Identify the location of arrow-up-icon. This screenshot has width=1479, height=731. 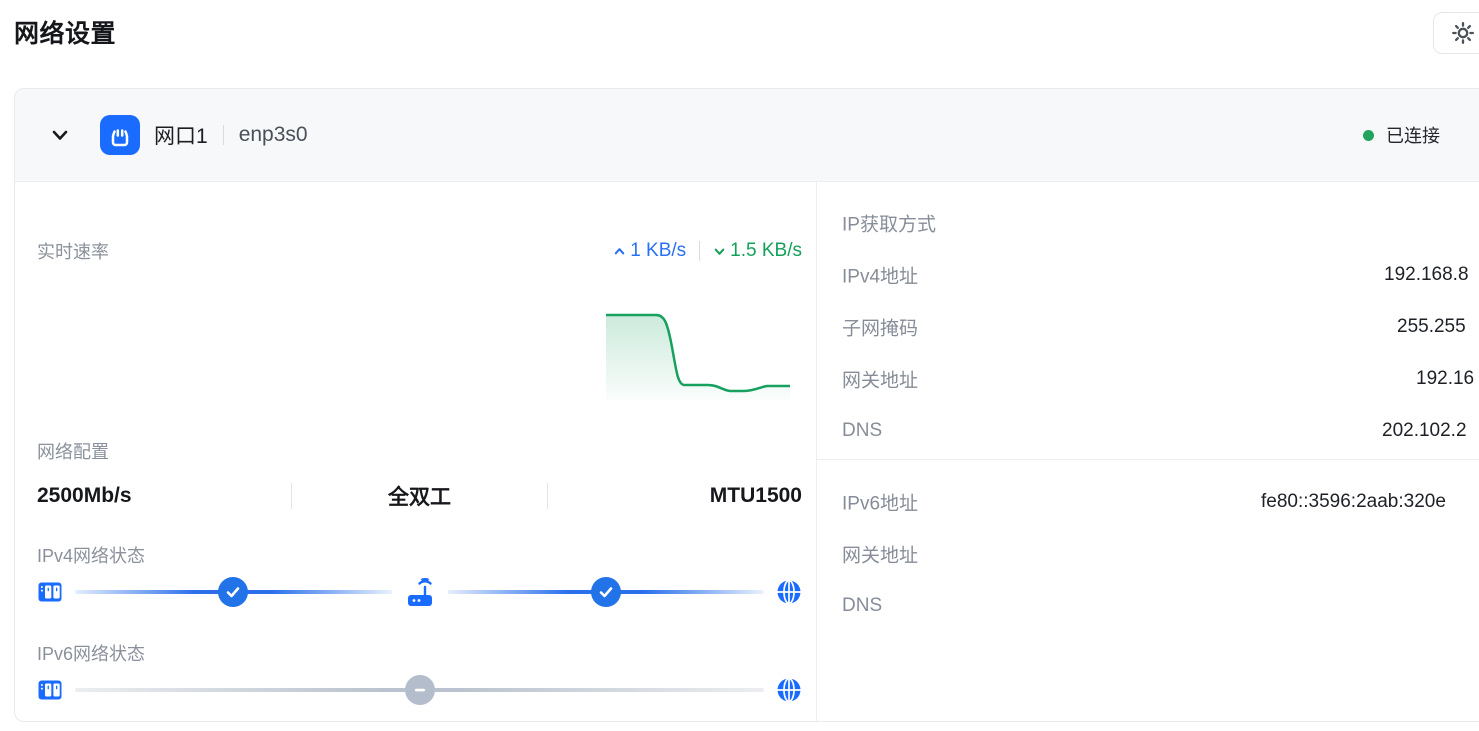
(619, 251).